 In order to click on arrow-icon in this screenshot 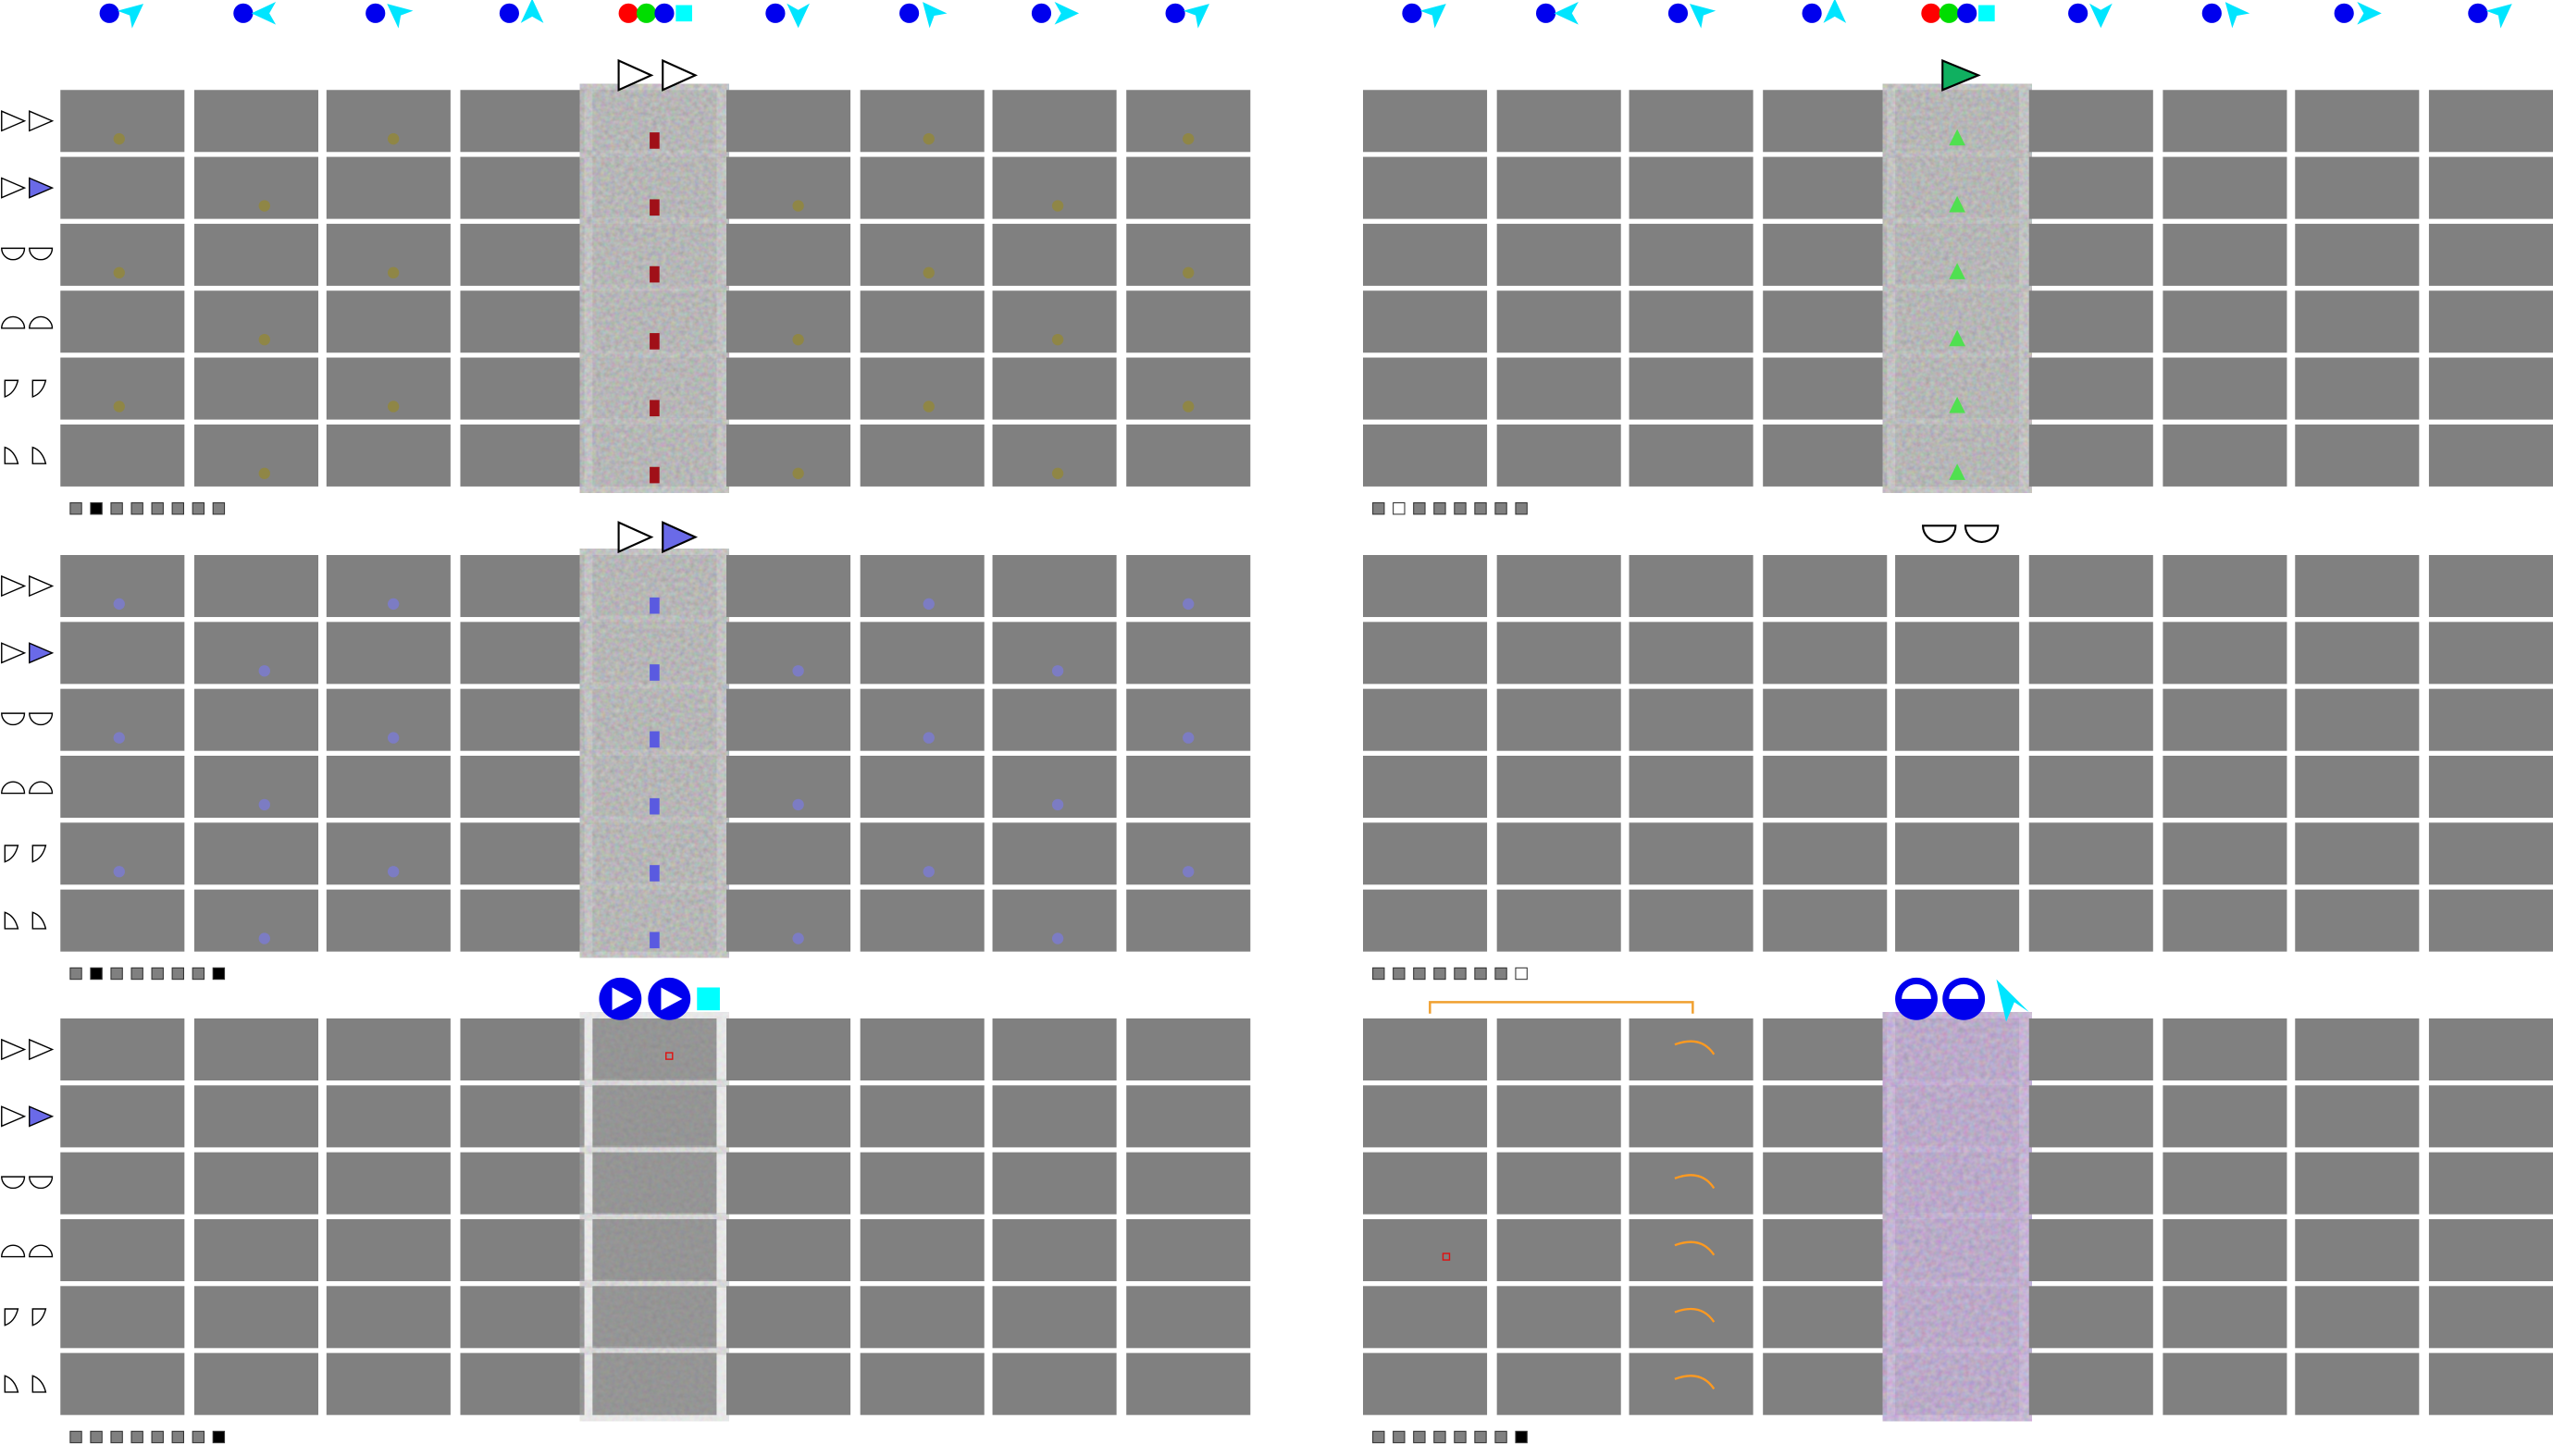, I will do `click(1196, 16)`.